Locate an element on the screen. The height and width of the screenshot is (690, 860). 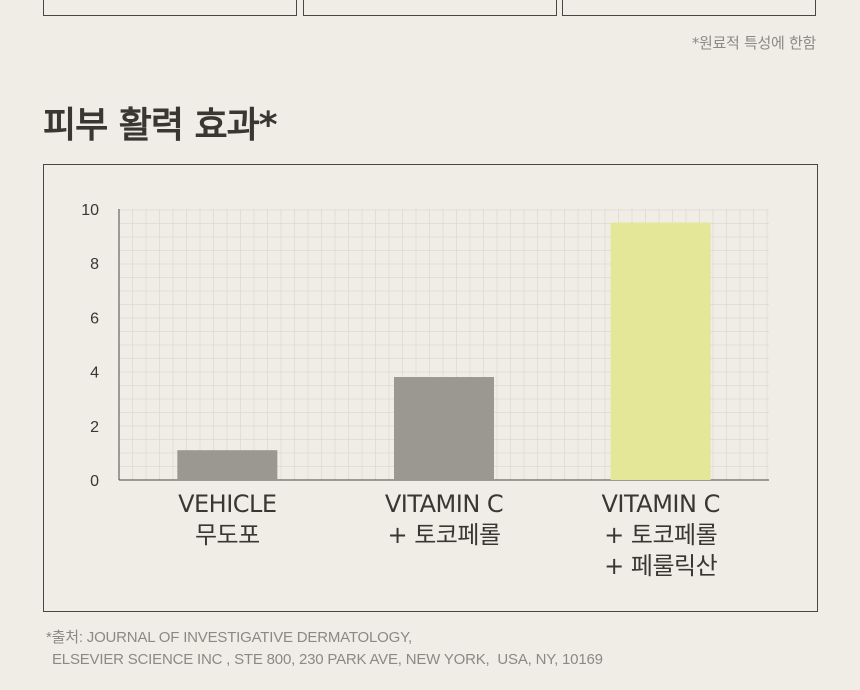
x-tick-label: + 페룰릭산 is located at coordinates (660, 566).